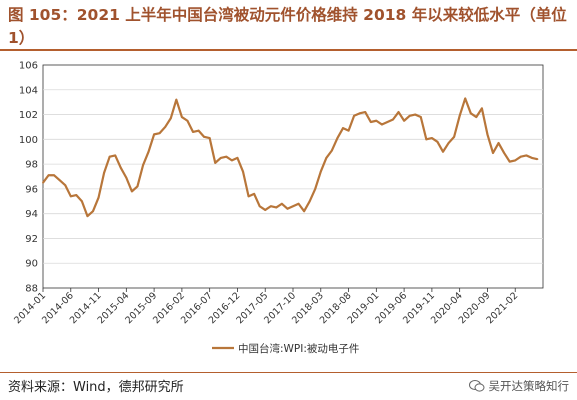 This screenshot has width=577, height=400. Describe the element at coordinates (28, 140) in the screenshot. I see `y-tick-label: 100` at that location.